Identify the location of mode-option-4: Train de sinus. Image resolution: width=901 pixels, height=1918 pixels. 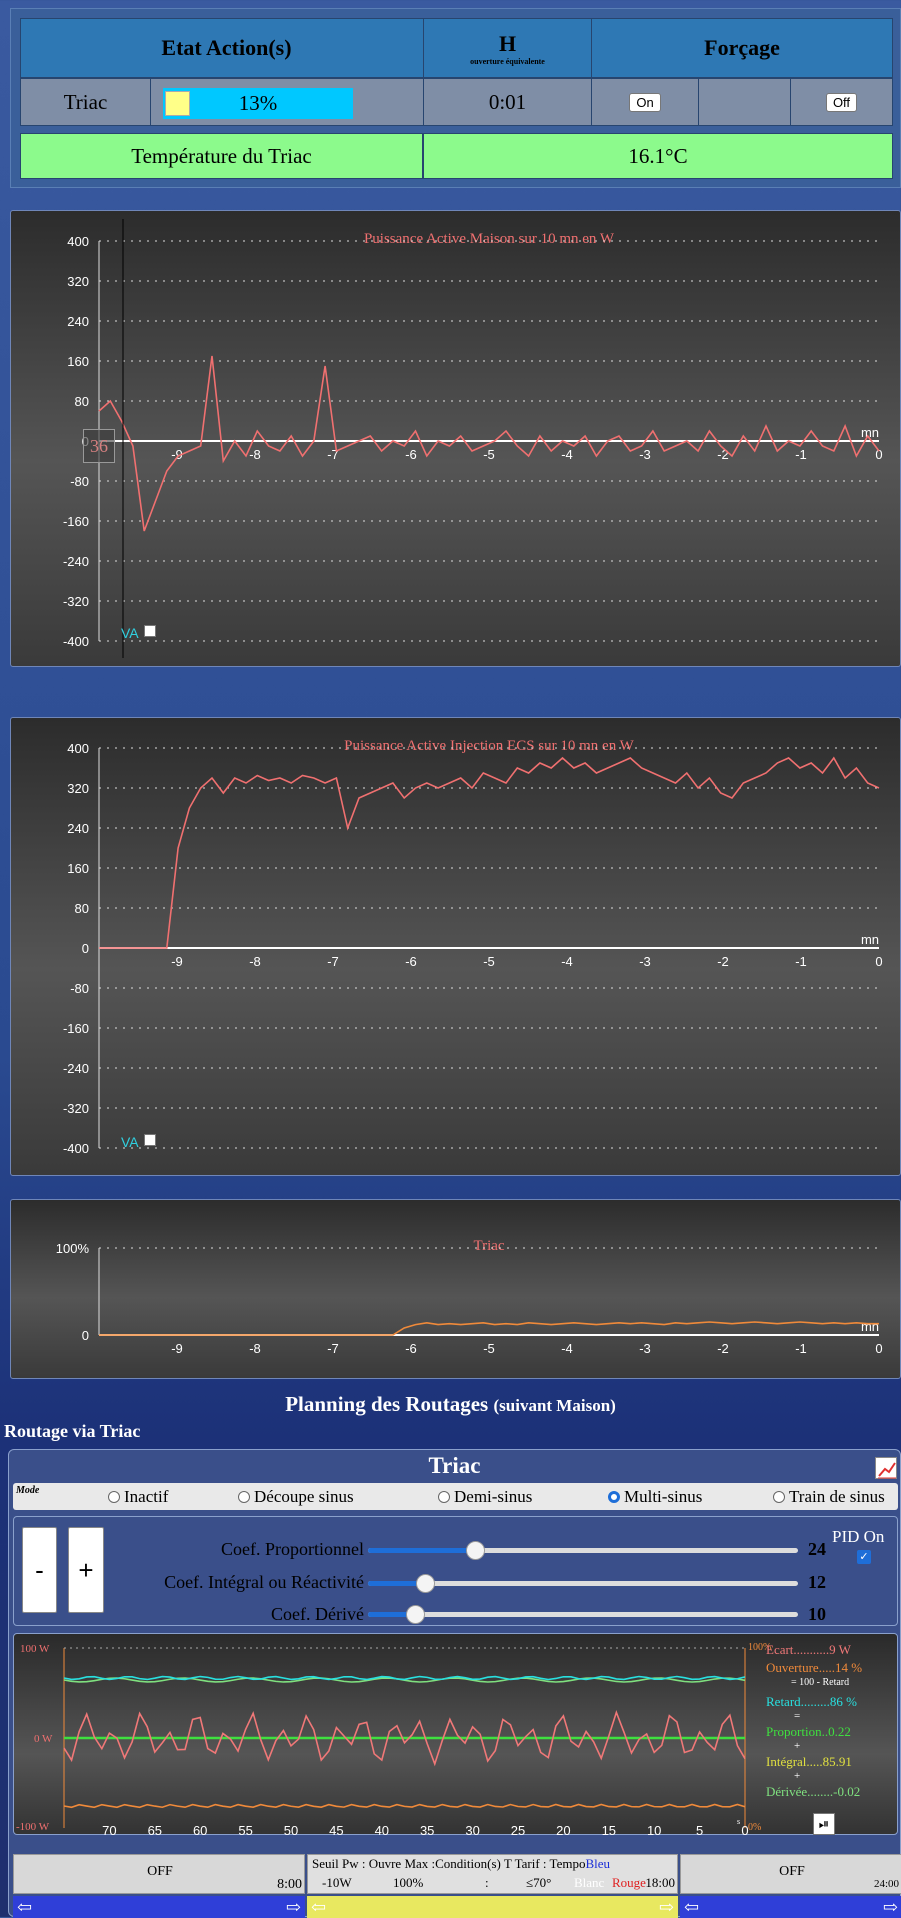
(829, 1497).